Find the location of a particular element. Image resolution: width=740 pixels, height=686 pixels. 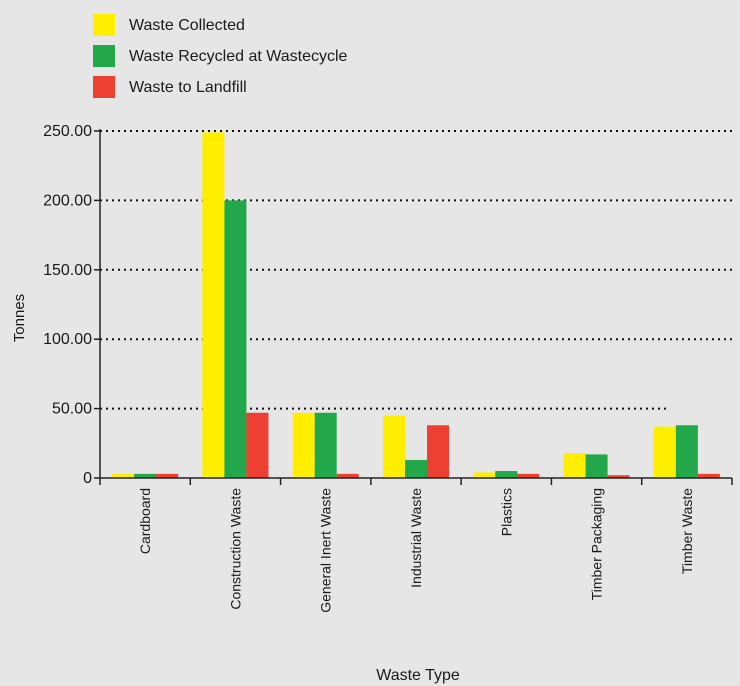

bar-cardboard-waste-recycled-at-wastecycle is located at coordinates (145, 475).